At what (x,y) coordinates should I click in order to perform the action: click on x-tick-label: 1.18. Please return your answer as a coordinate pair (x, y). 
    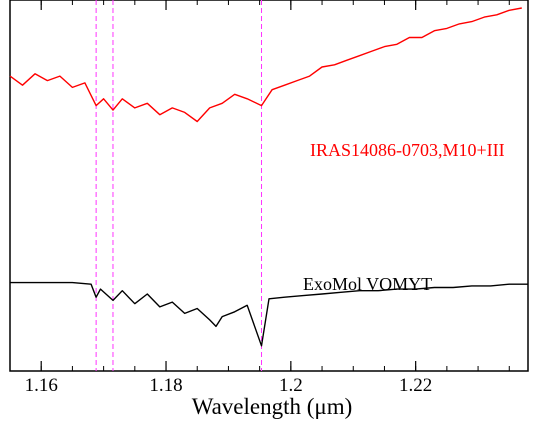
    Looking at the image, I should click on (165, 385).